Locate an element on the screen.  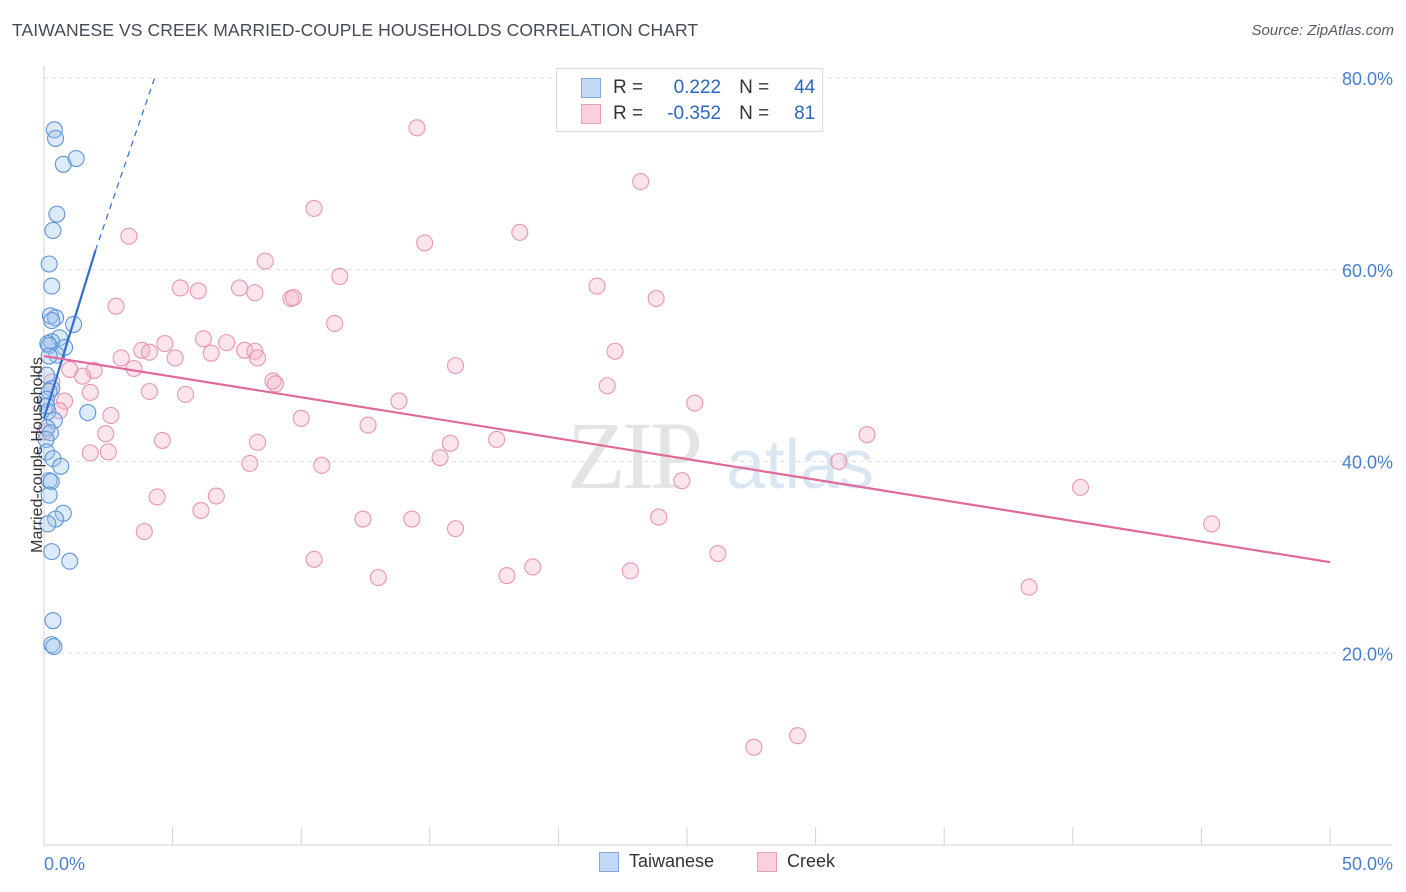
y-tick-label: 20.0% is located at coordinates (1367, 654).